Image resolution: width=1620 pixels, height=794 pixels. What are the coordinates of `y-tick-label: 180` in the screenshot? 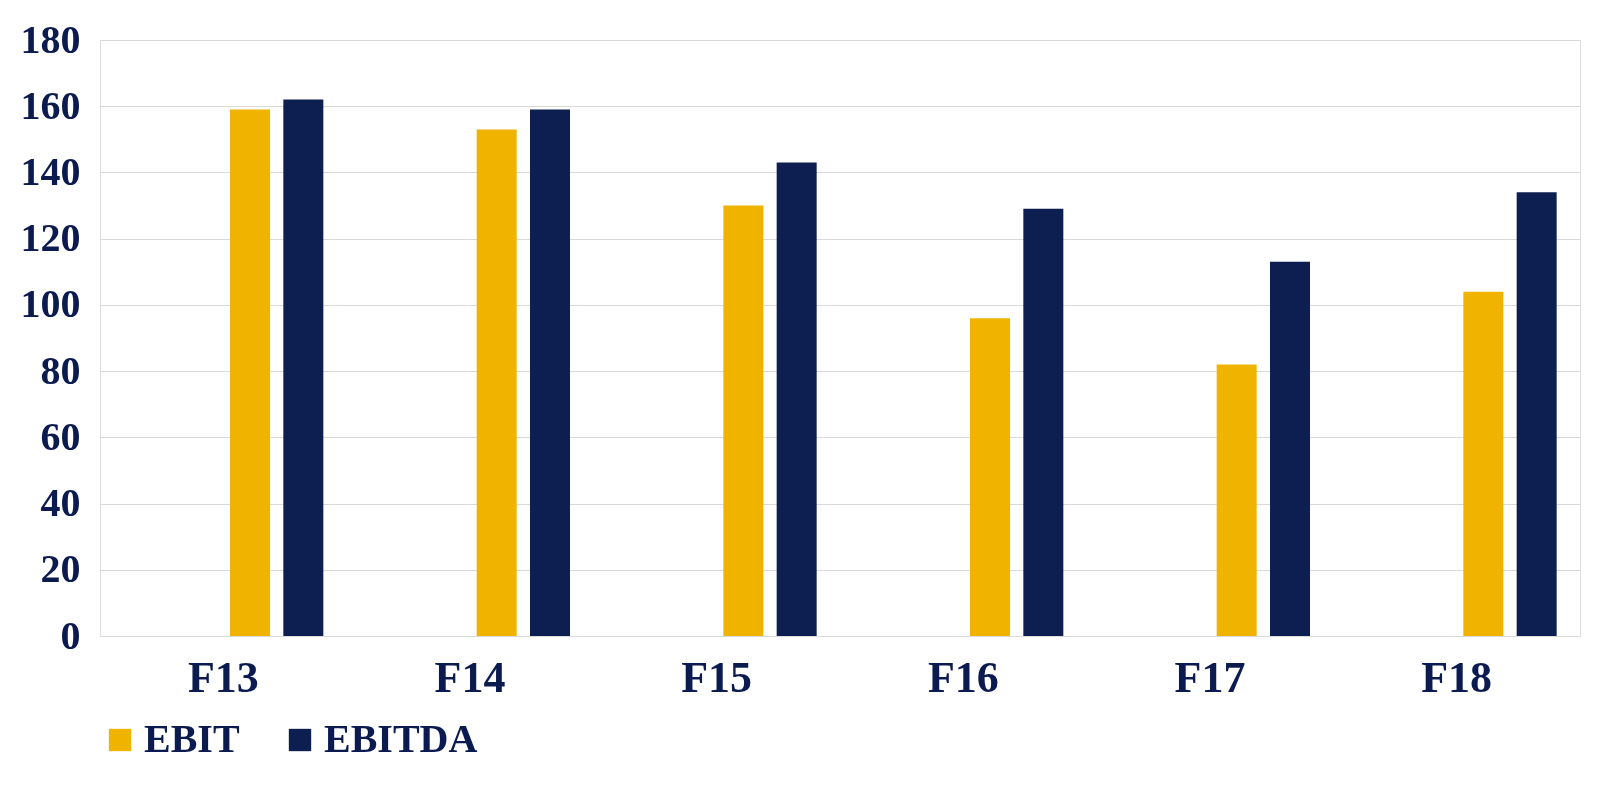 It's located at (50, 39).